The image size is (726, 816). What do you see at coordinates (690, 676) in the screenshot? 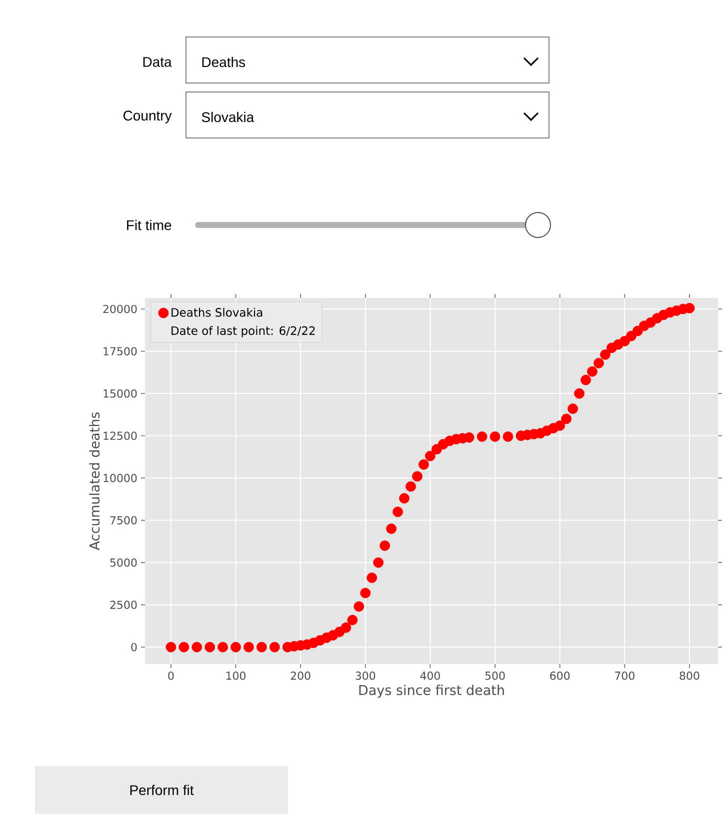
I see `x-tick-label: 800` at bounding box center [690, 676].